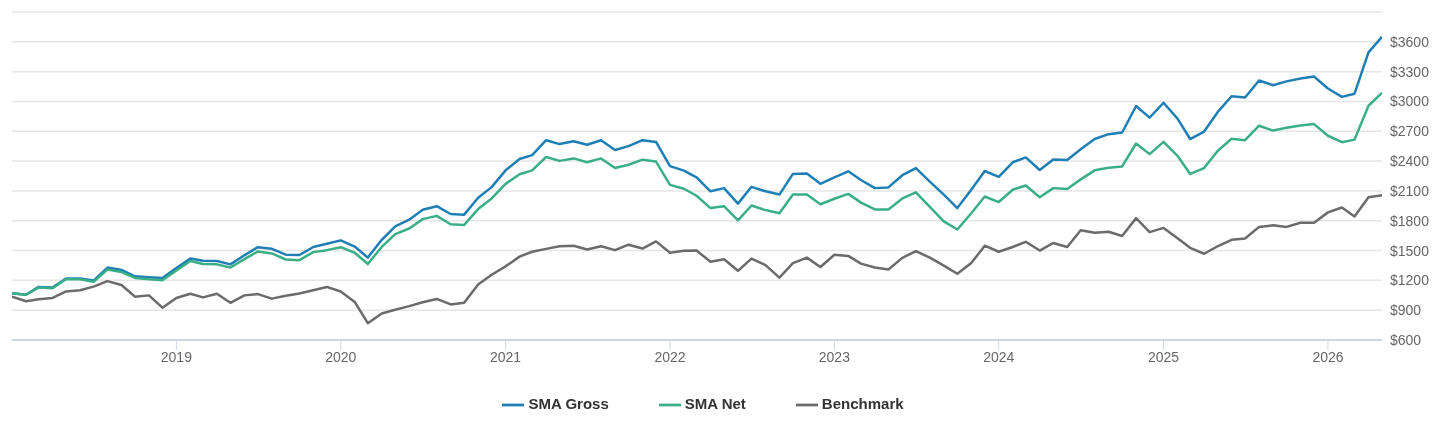  Describe the element at coordinates (834, 356) in the screenshot. I see `x-tick-label: 2023` at that location.